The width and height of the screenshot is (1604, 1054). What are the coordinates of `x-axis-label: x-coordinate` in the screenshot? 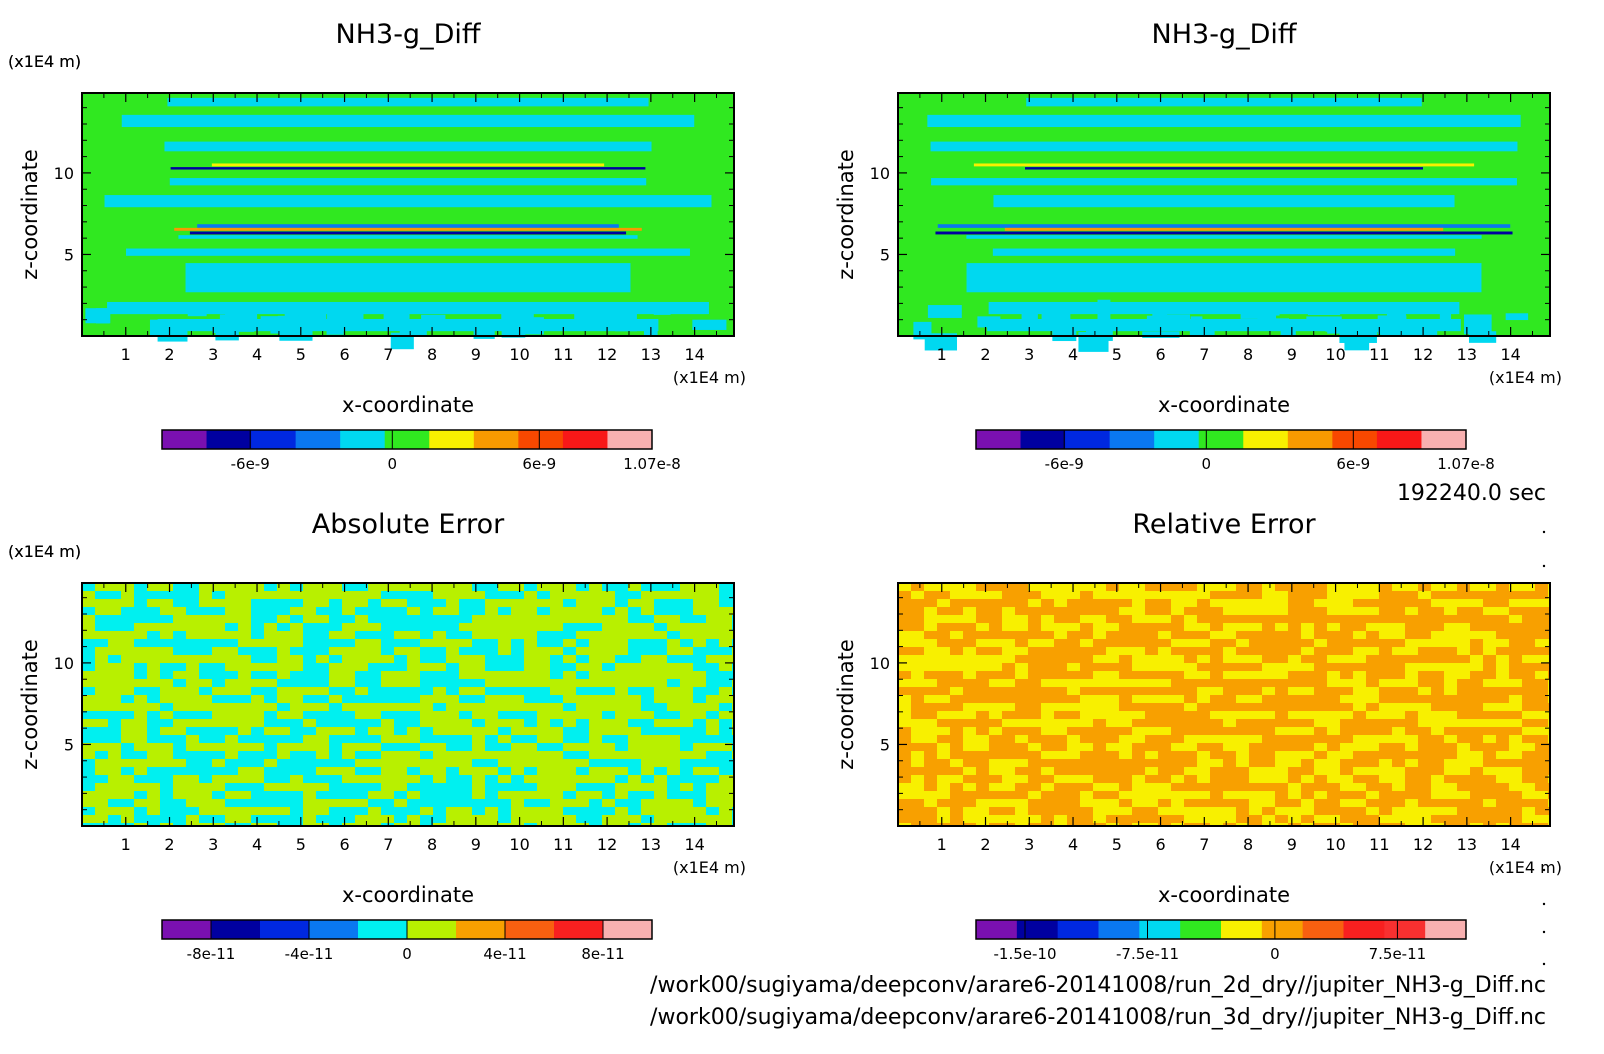 It's located at (408, 895).